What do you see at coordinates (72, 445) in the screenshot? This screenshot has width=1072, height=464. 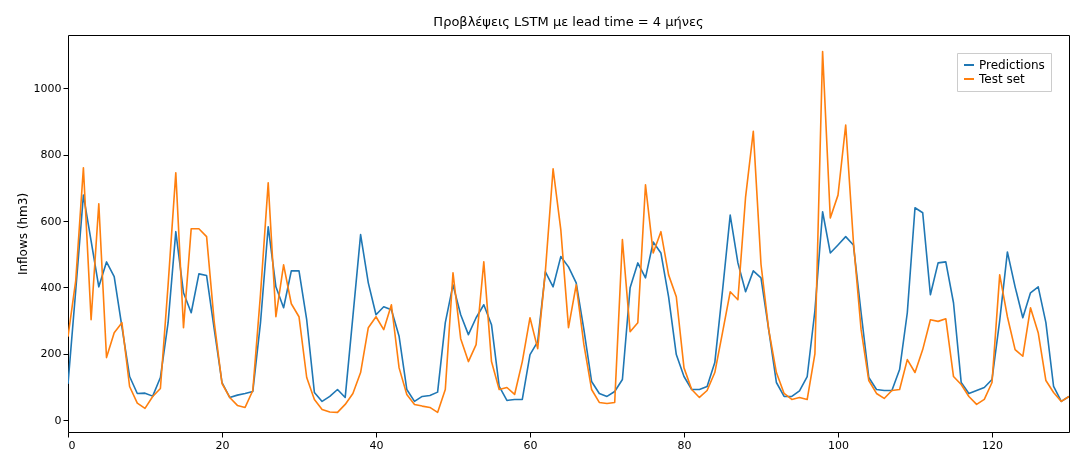 I see `x-tick-label: 0` at bounding box center [72, 445].